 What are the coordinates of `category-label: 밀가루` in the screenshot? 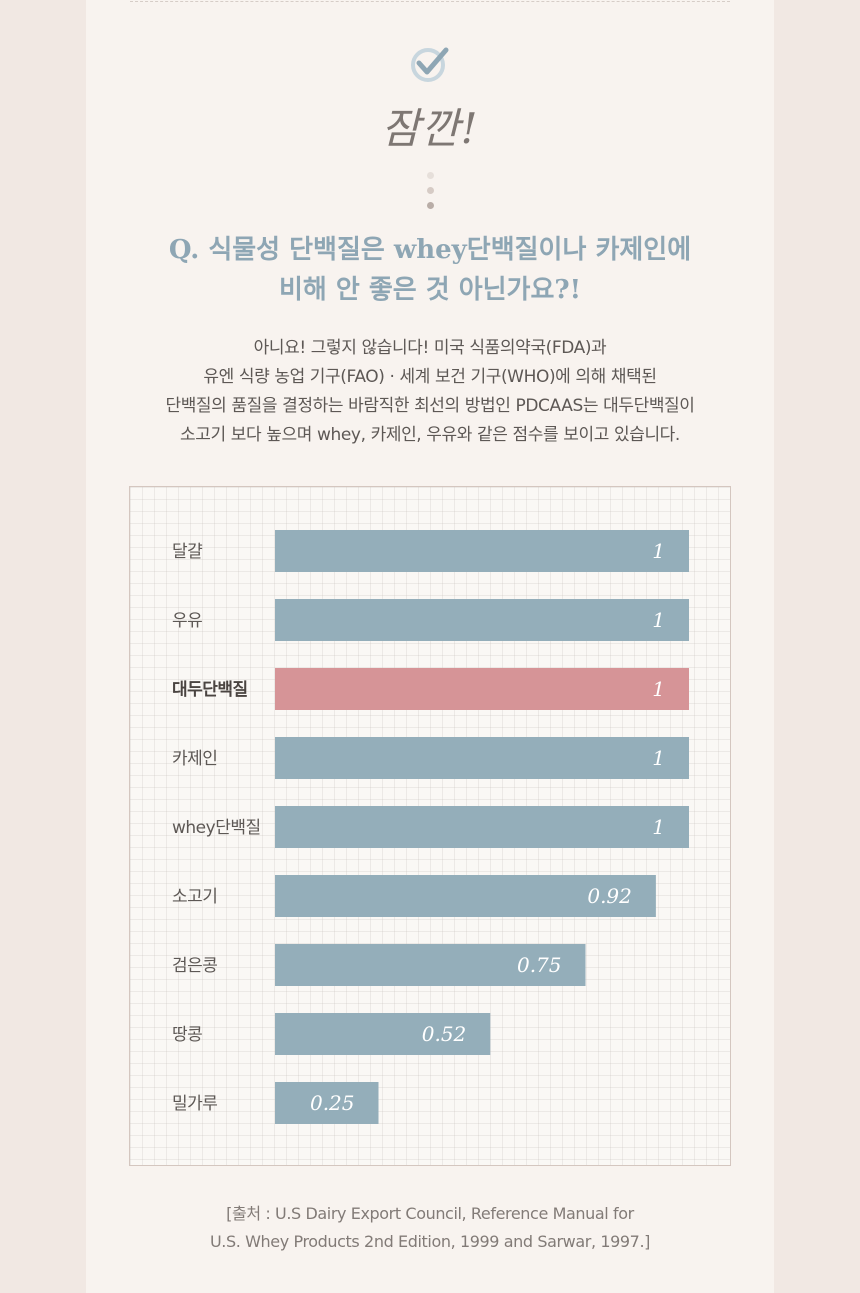 It's located at (194, 1104).